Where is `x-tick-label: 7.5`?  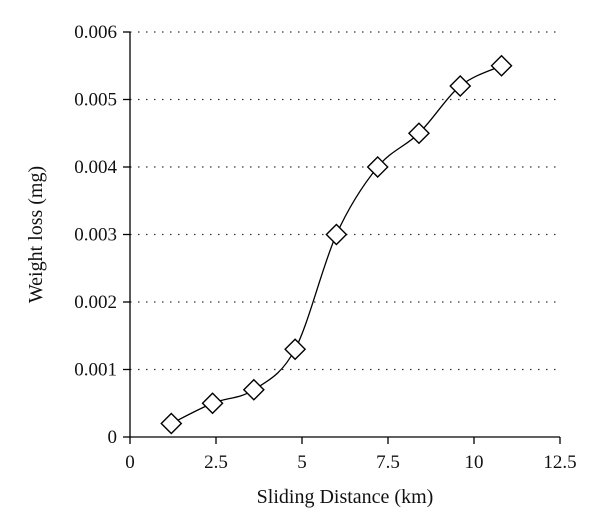 x-tick-label: 7.5 is located at coordinates (388, 462).